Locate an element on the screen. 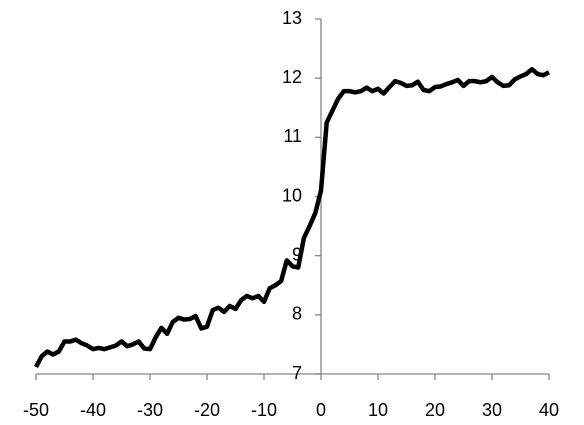 This screenshot has height=425, width=584. x-tick-label: 10 is located at coordinates (378, 410).